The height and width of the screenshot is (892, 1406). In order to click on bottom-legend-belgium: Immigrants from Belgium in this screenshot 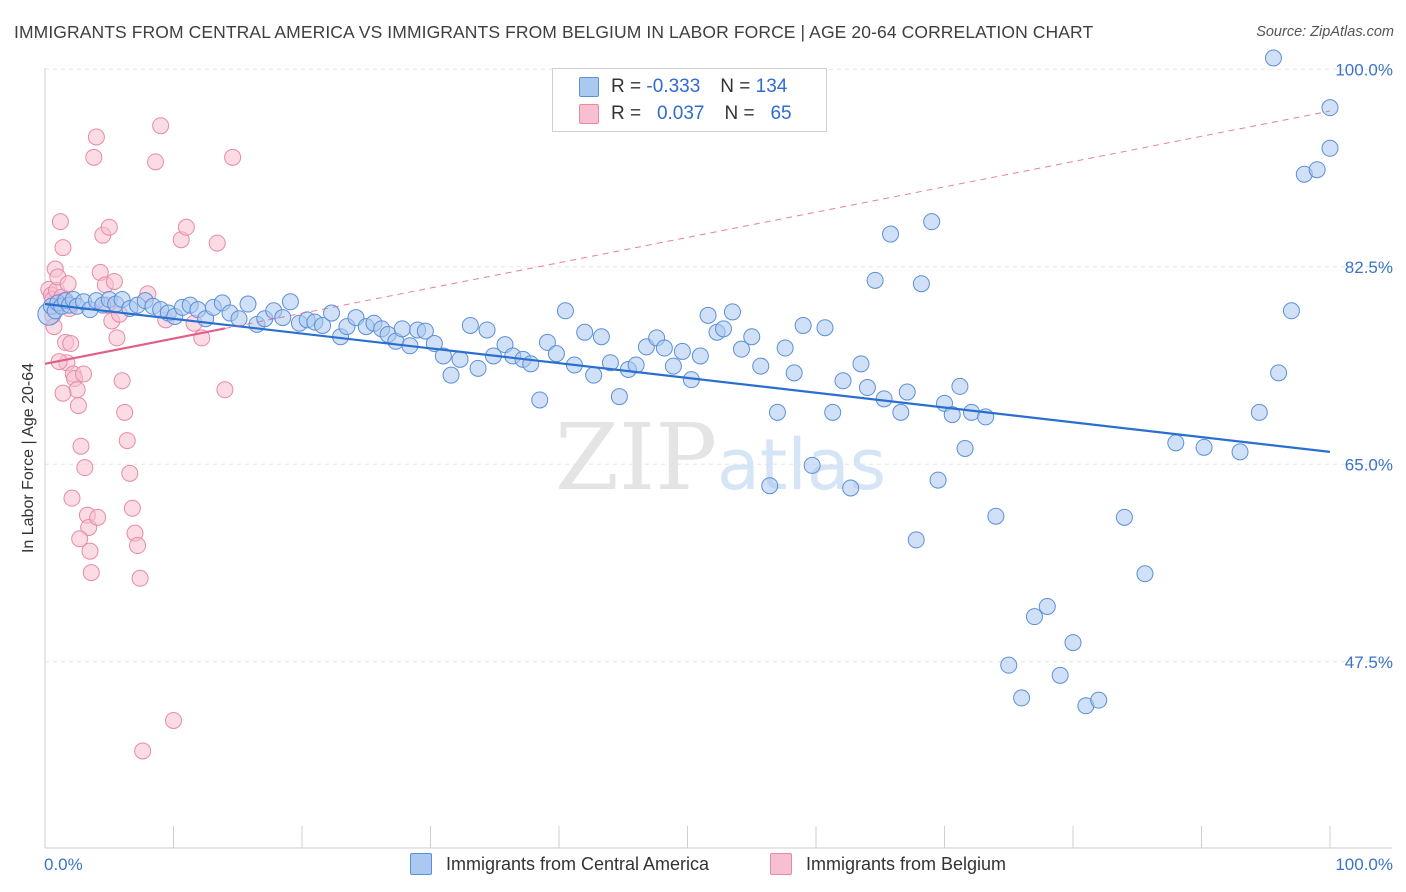, I will do `click(888, 864)`.